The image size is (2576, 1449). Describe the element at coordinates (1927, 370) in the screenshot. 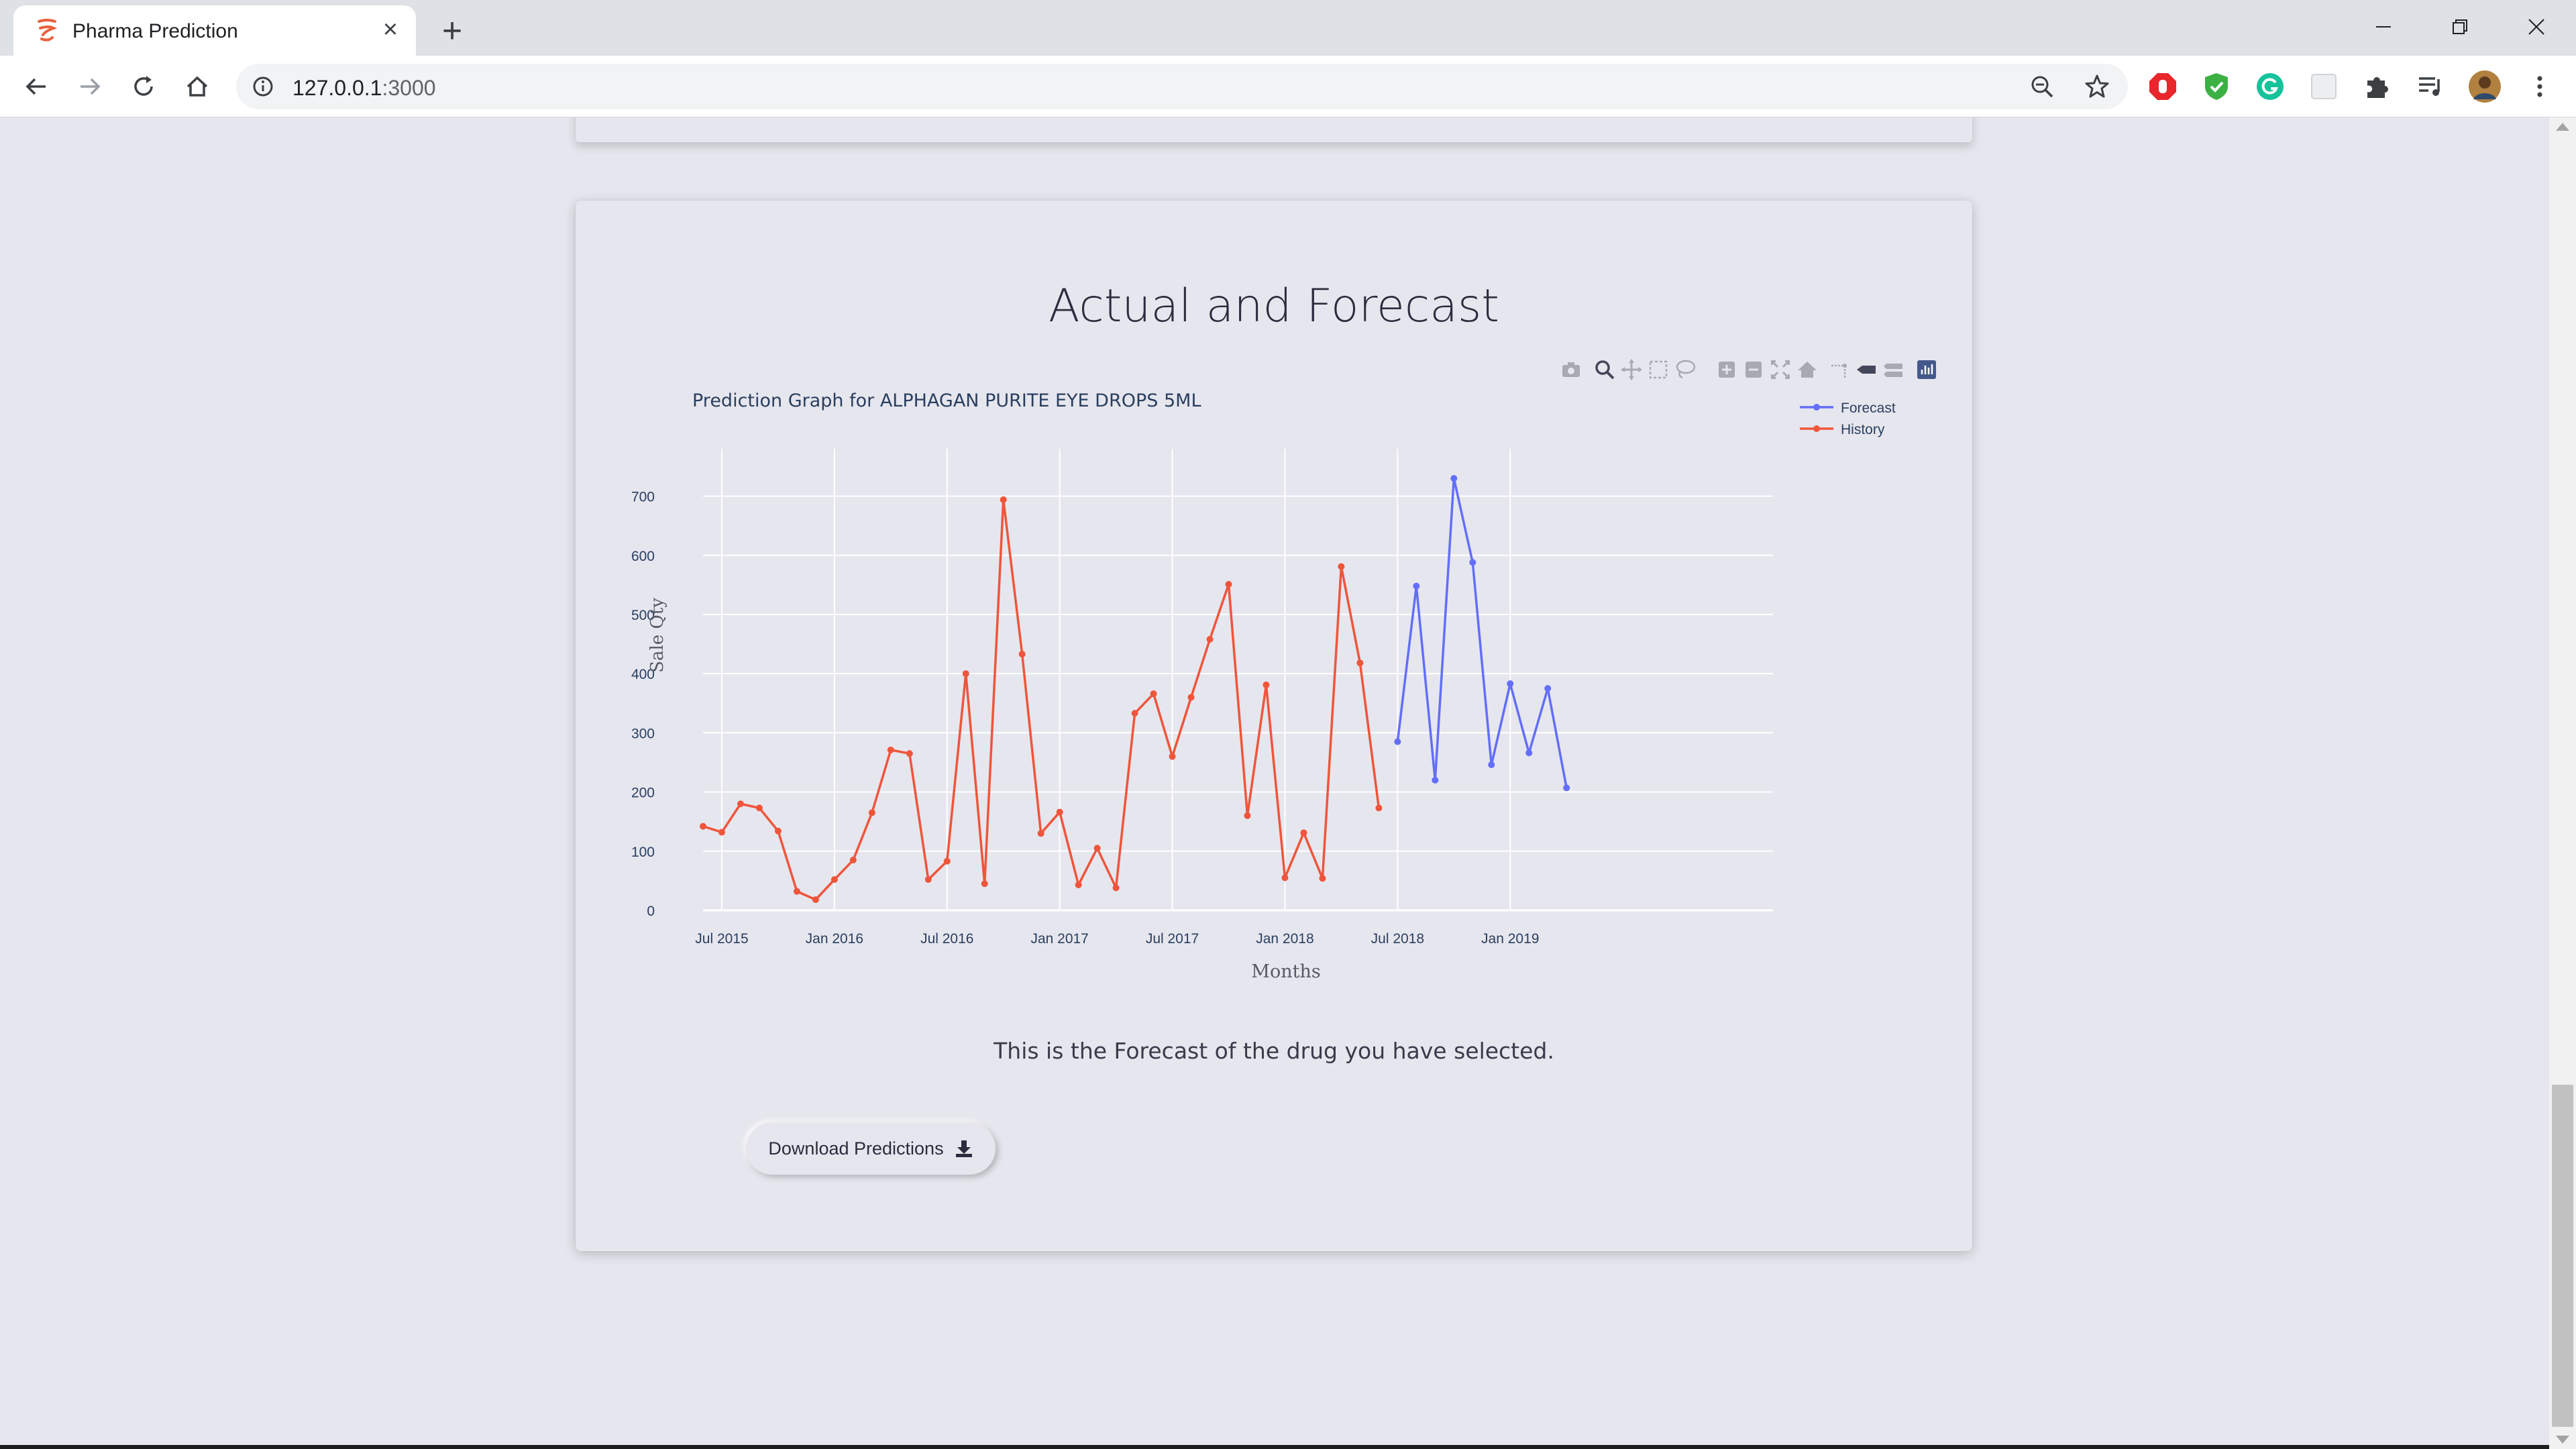

I see `plotly-logo-icon` at that location.